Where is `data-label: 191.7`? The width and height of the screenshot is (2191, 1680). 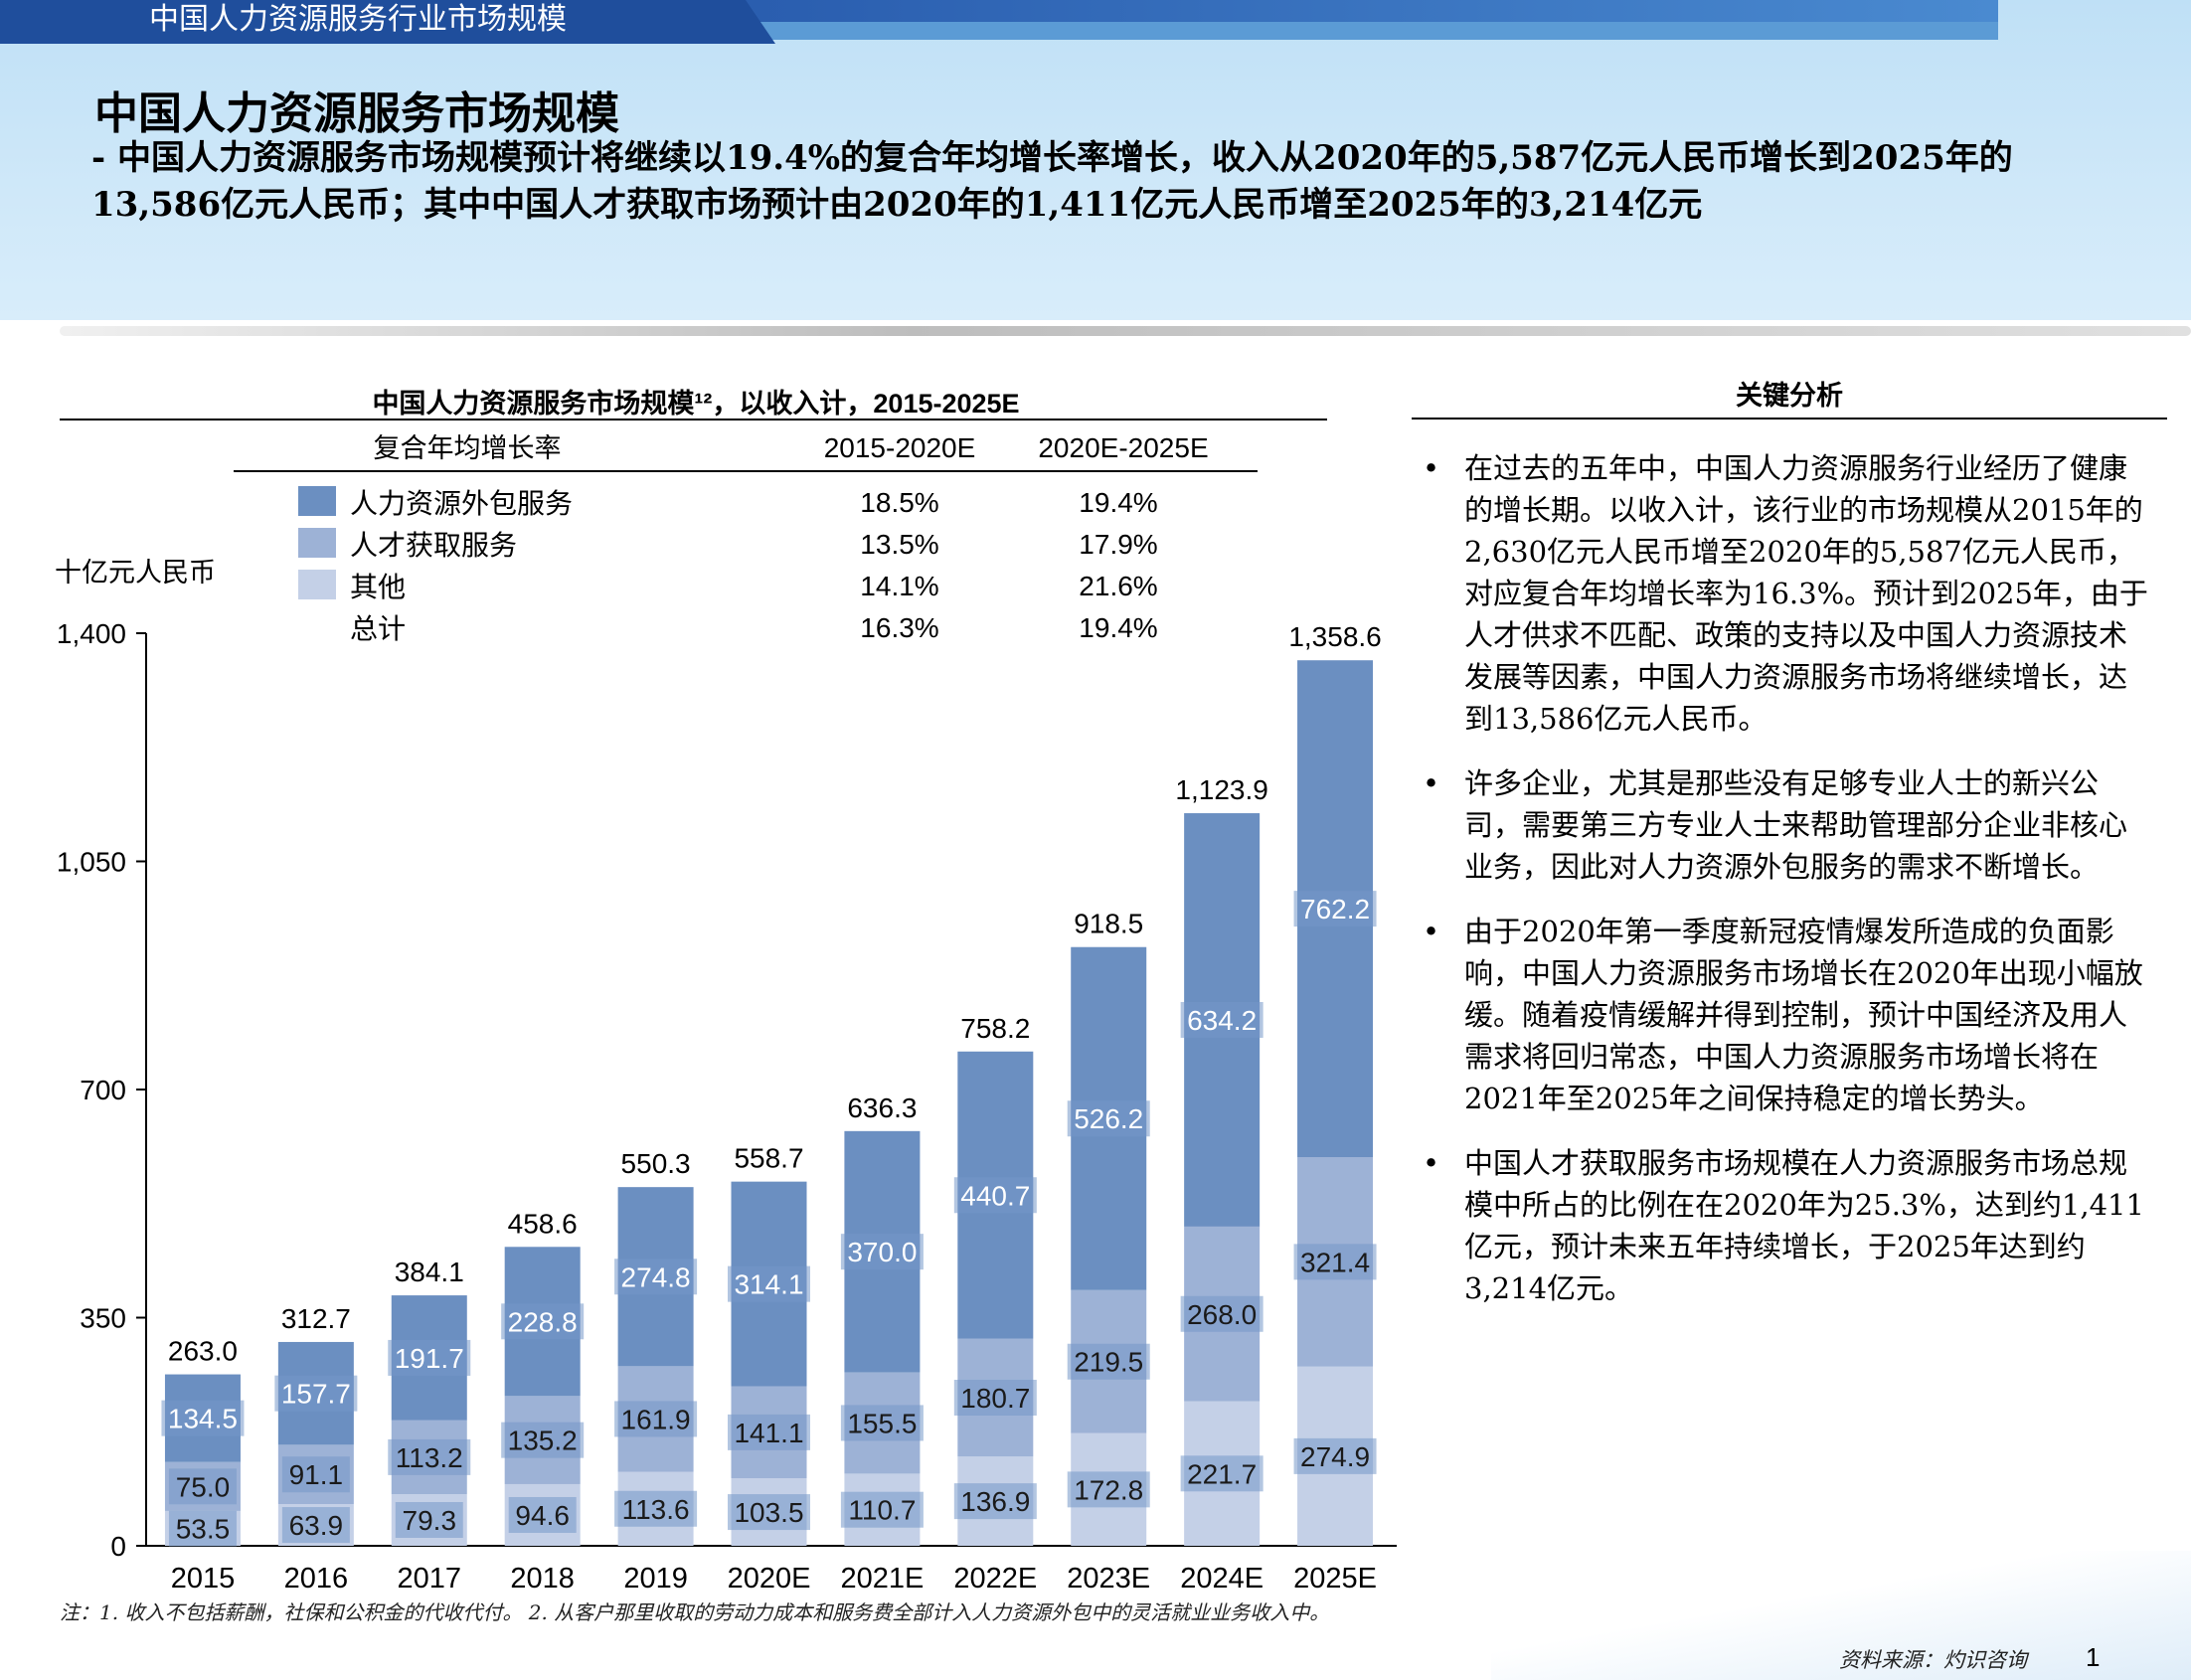
data-label: 191.7 is located at coordinates (429, 1358).